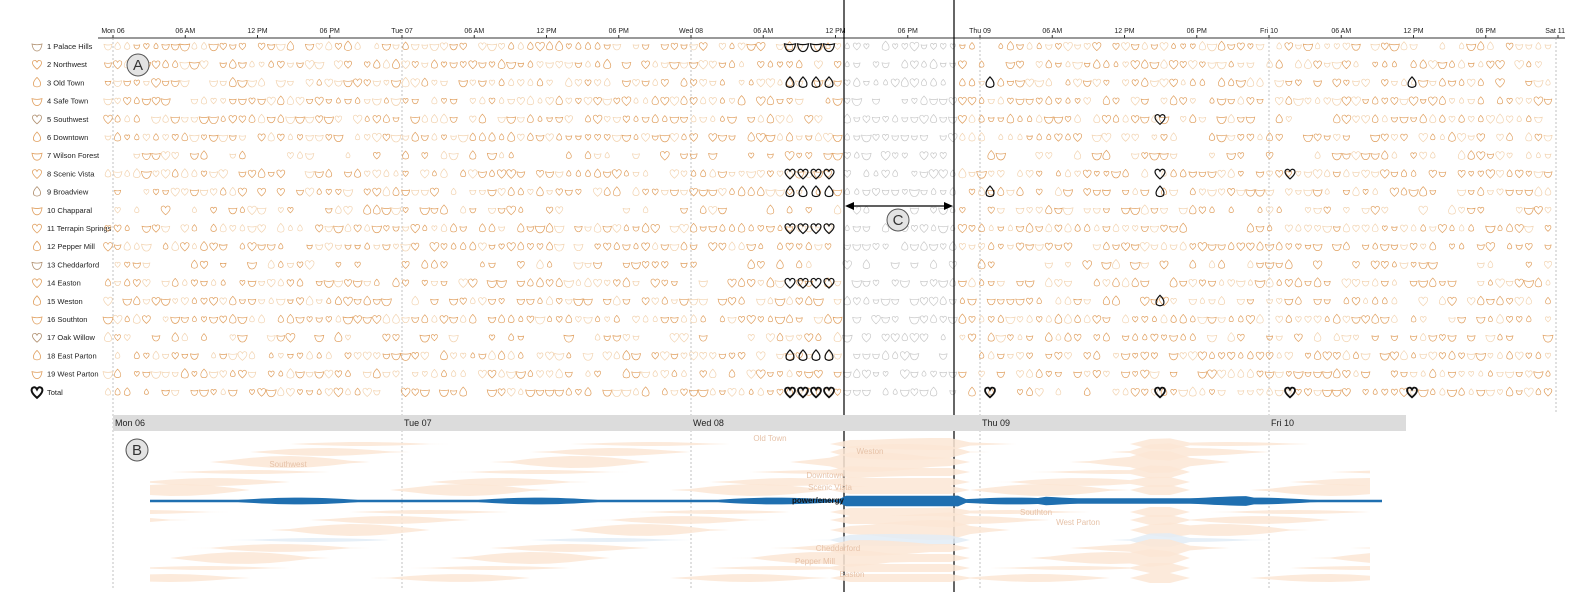  I want to click on neighborhood-row: 15 Weston, so click(792, 300).